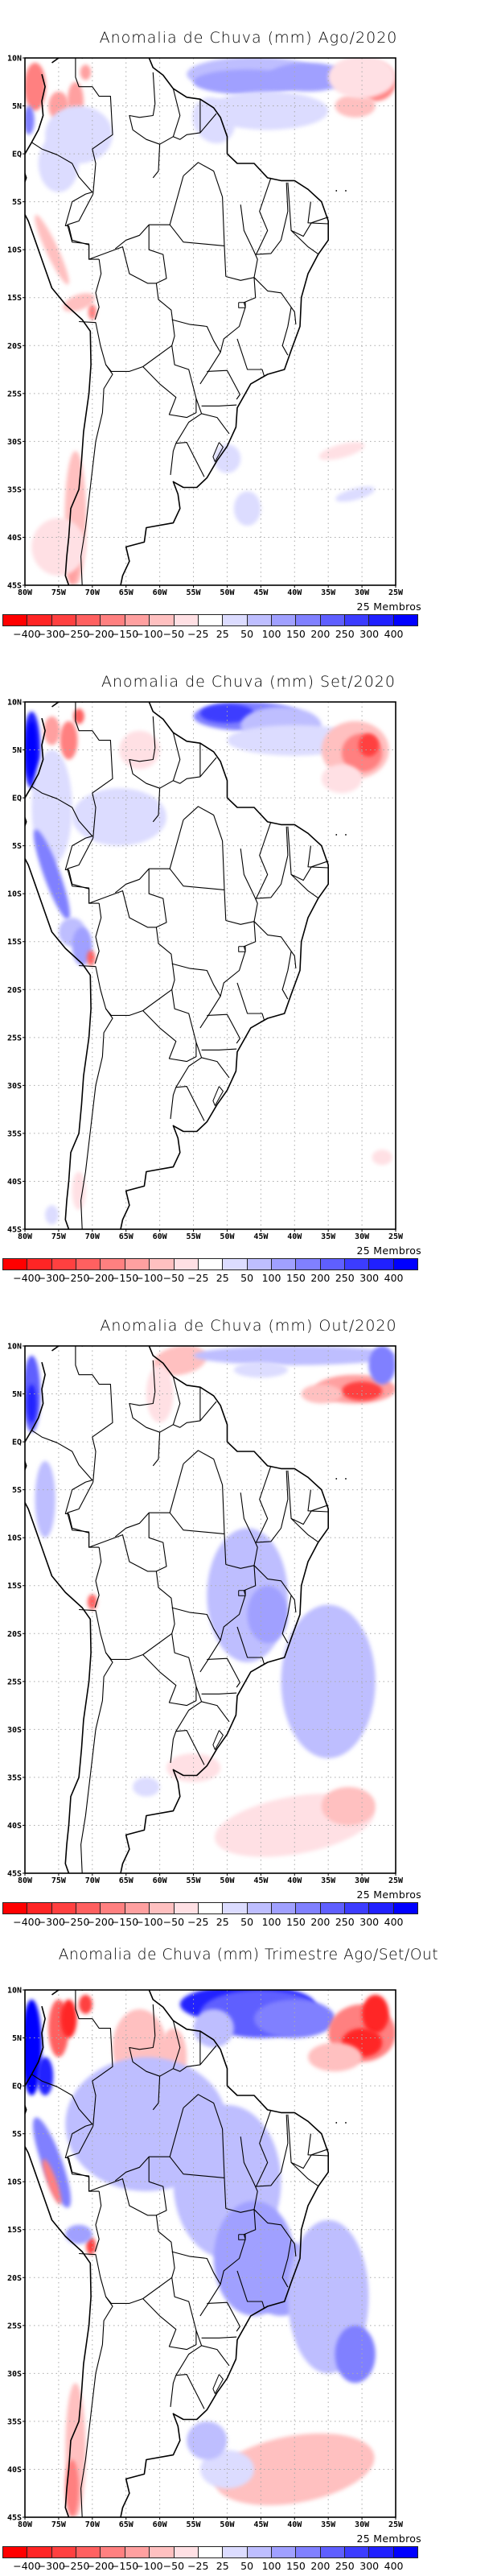 The image size is (497, 2576). What do you see at coordinates (126, 2524) in the screenshot?
I see `lon-tick-label: 65W` at bounding box center [126, 2524].